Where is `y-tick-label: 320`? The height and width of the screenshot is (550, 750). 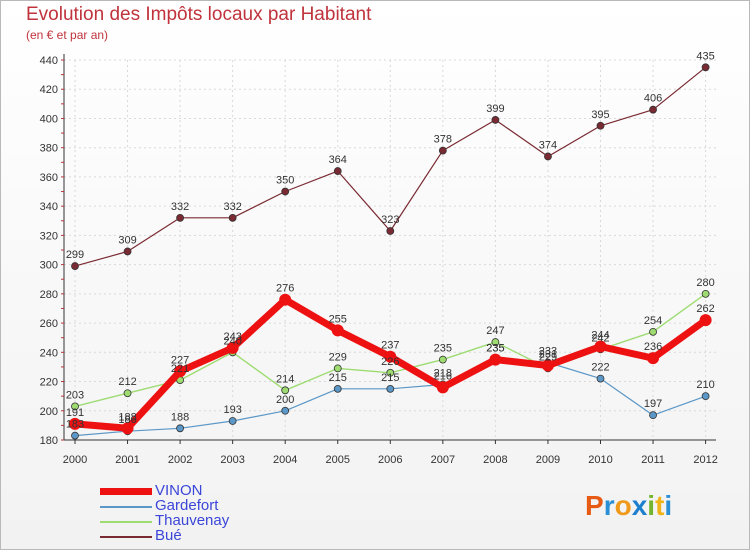
y-tick-label: 320 is located at coordinates (49, 236).